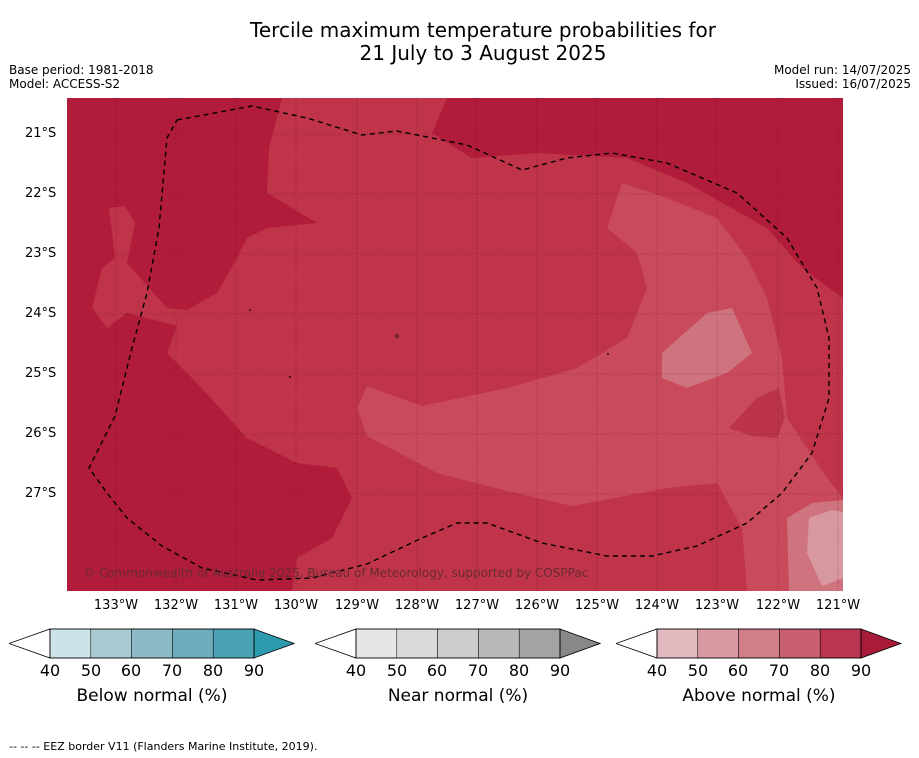 This screenshot has width=919, height=758. Describe the element at coordinates (597, 605) in the screenshot. I see `lon-label: 125°W` at that location.